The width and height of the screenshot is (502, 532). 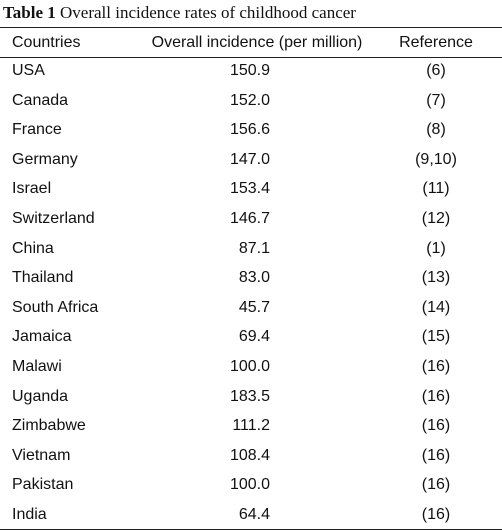 What do you see at coordinates (436, 307) in the screenshot?
I see `reference-cell: (14)` at bounding box center [436, 307].